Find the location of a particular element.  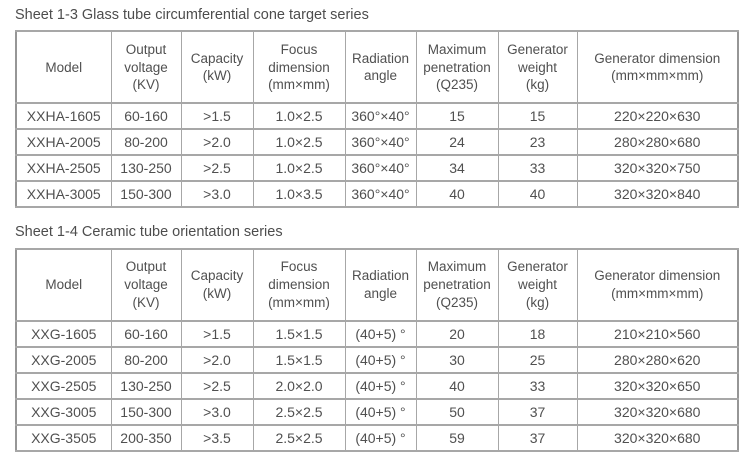

cell-output-voltage: 200-350 is located at coordinates (146, 437).